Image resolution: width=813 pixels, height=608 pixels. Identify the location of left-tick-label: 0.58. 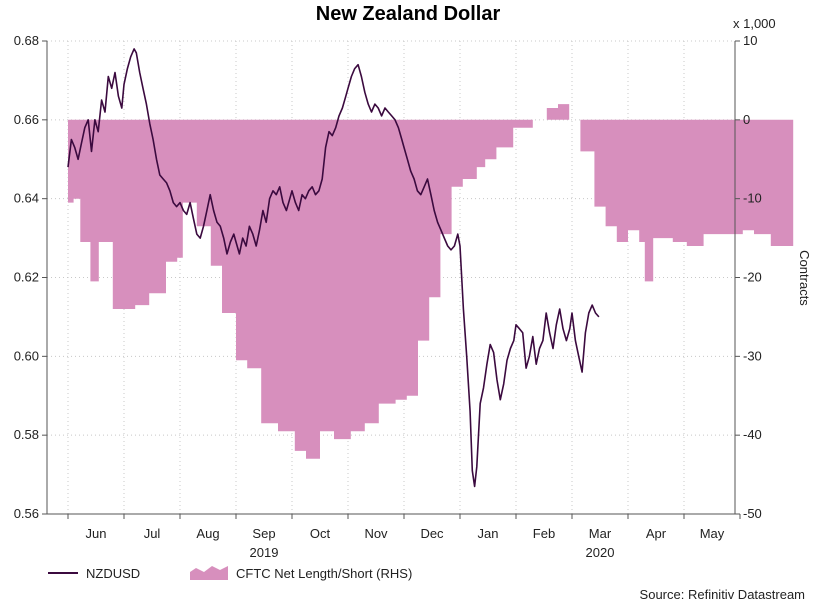
(26, 434).